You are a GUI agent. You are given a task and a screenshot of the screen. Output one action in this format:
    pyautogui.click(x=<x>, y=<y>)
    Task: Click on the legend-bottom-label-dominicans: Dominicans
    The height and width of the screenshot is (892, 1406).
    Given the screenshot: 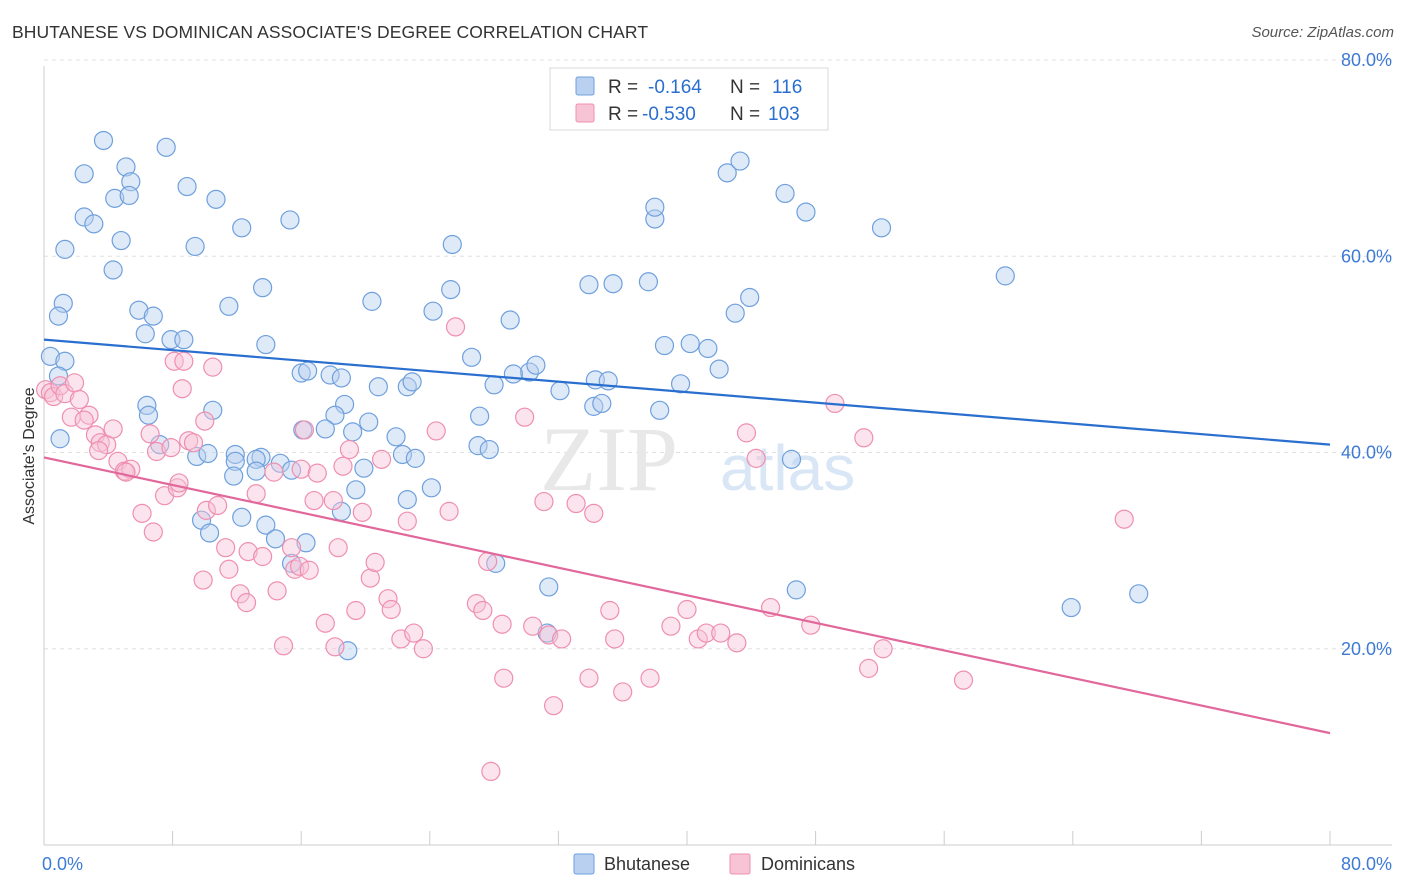 What is the action you would take?
    pyautogui.click(x=808, y=864)
    